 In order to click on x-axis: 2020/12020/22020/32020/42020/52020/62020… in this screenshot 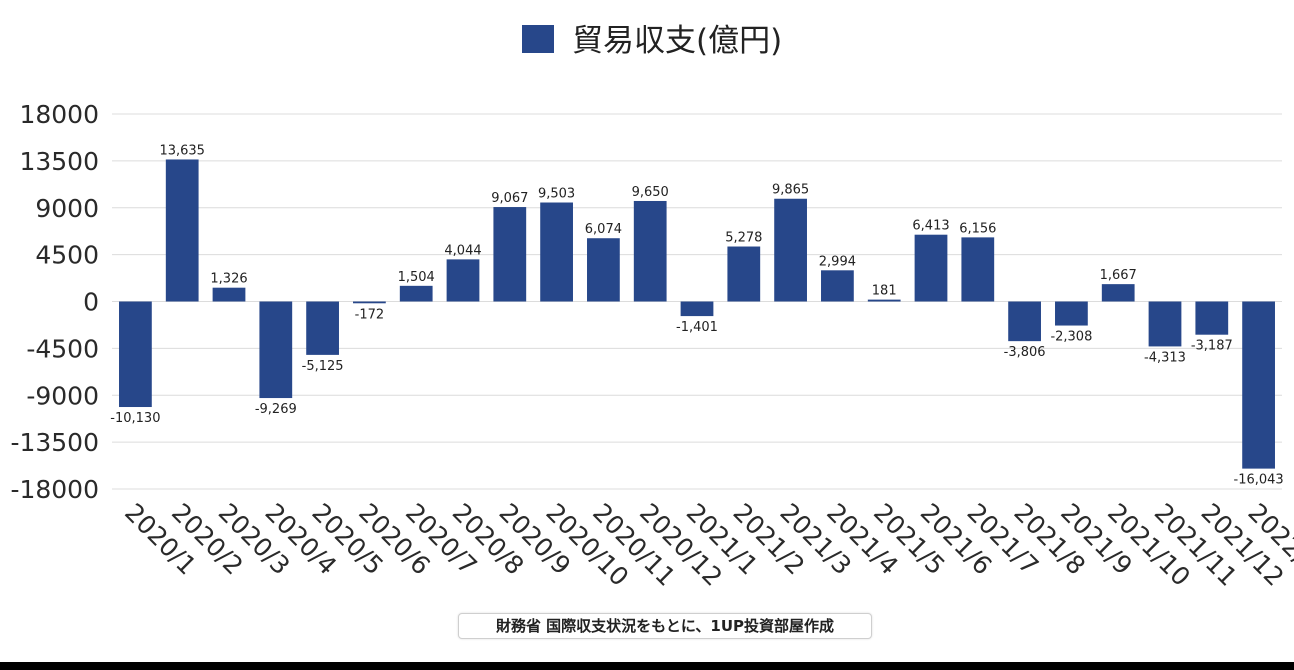, I will do `click(706, 545)`.